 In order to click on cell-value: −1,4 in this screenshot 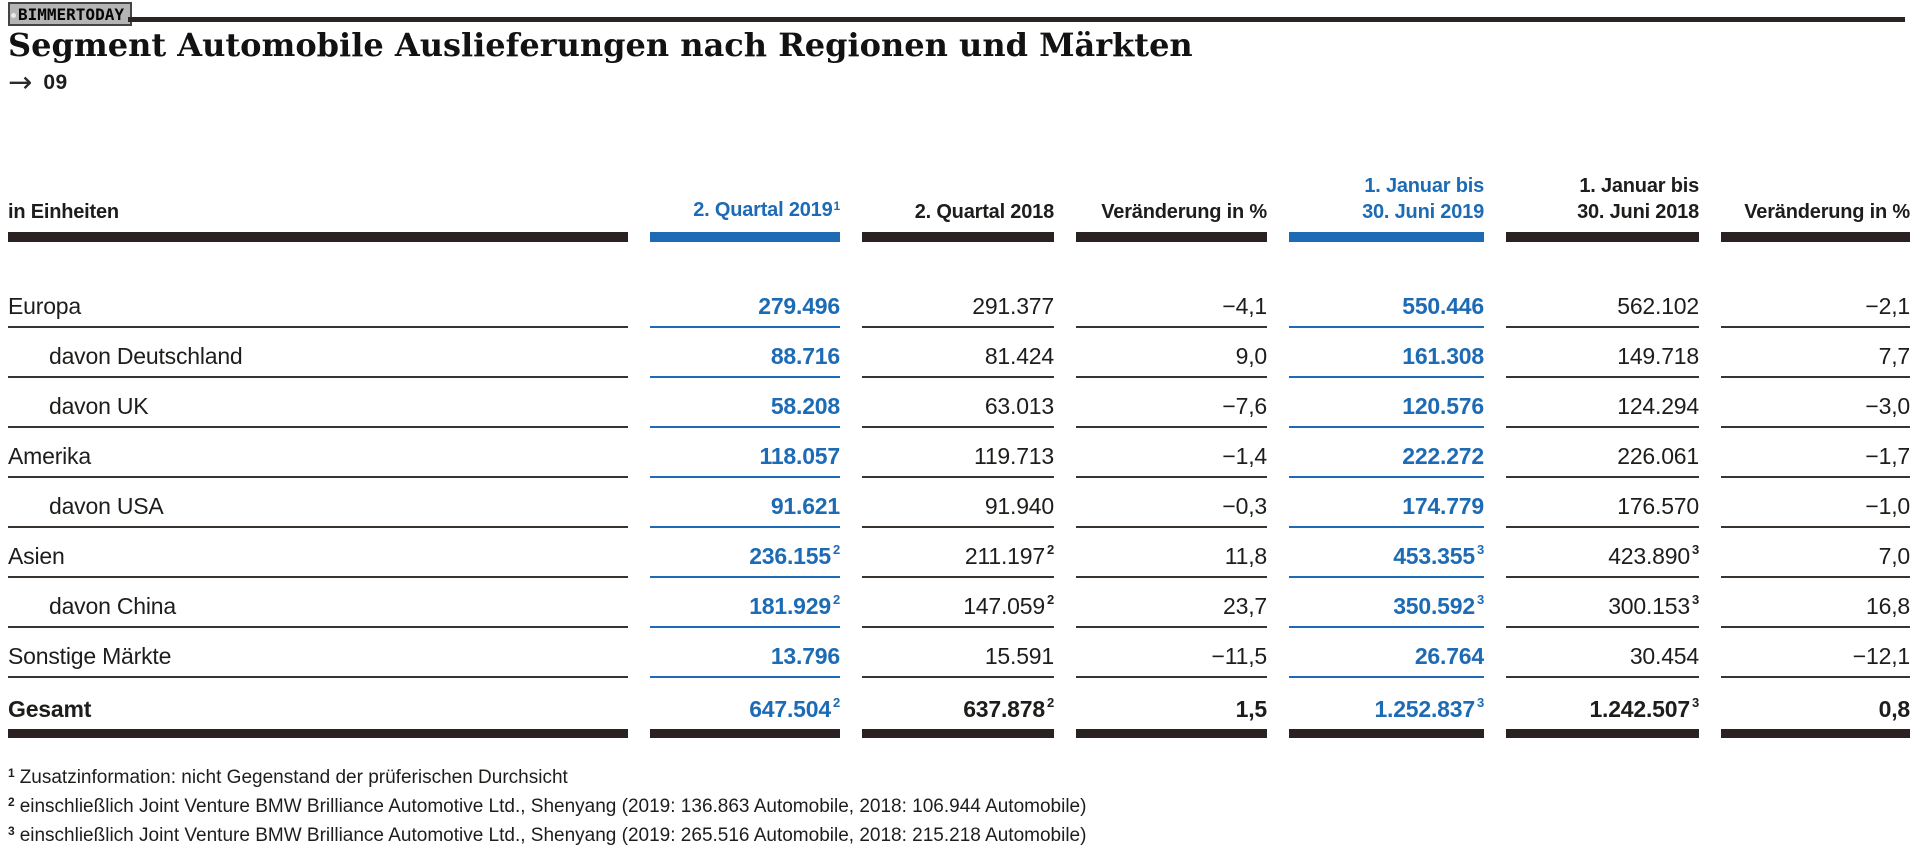, I will do `click(1244, 456)`.